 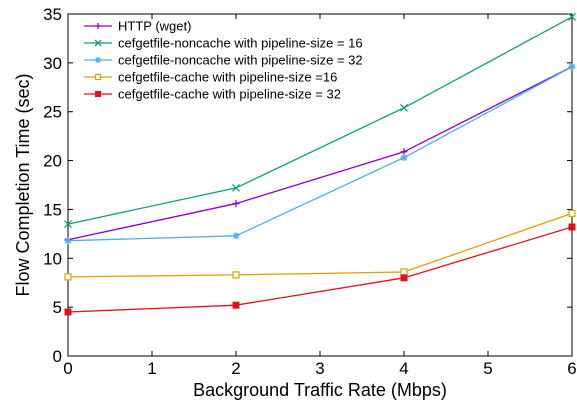 I want to click on legend-label: cefgetfile-cache with pipeline-size = 32, so click(x=229, y=94).